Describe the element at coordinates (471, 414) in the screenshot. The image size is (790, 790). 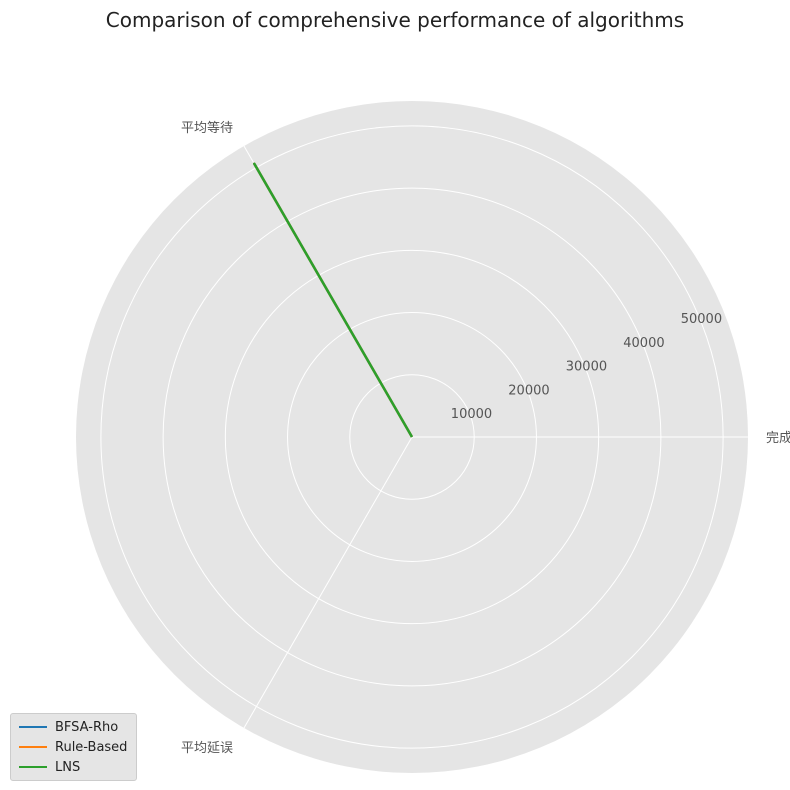
I see `r-tick-label: 10000` at that location.